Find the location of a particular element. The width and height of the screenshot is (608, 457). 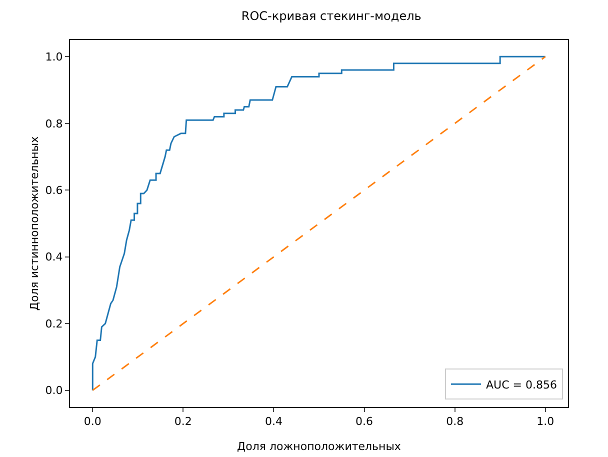

y-tick-label: 0.6 is located at coordinates (54, 190).